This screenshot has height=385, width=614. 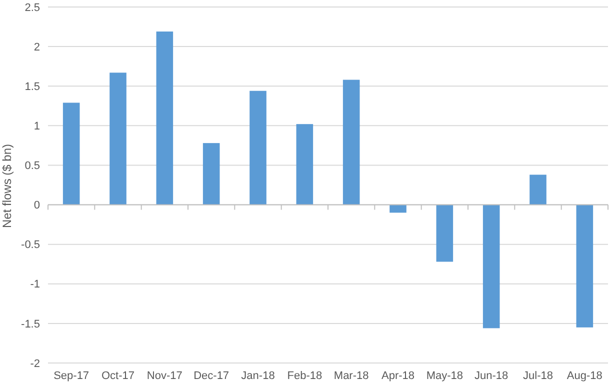 What do you see at coordinates (7, 186) in the screenshot?
I see `y-axis-title: Net flows ($ bn)` at bounding box center [7, 186].